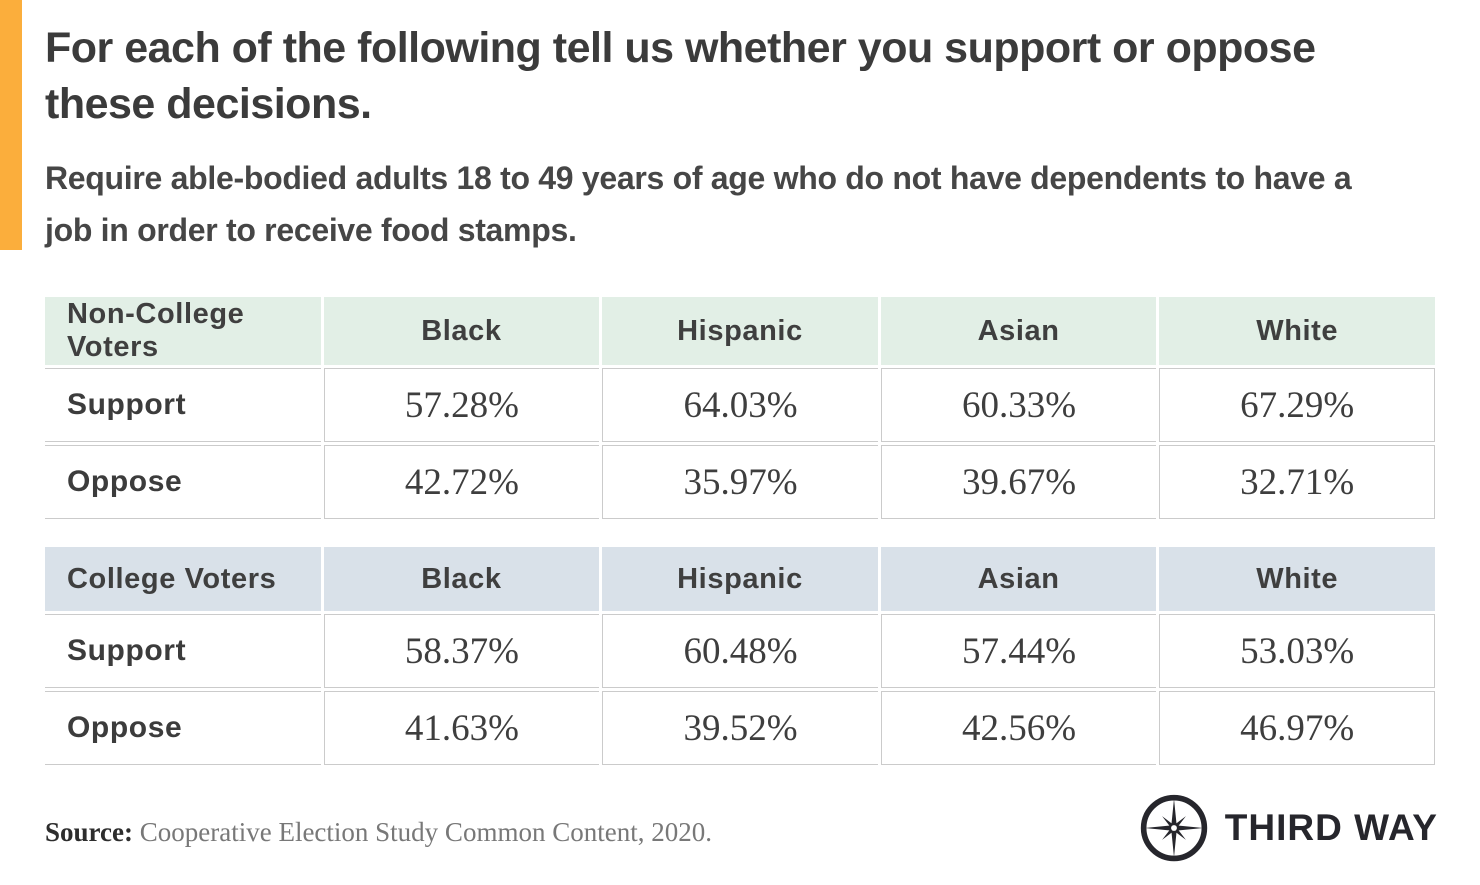 This screenshot has height=885, width=1480. I want to click on table-cell: 41.63%, so click(461, 728).